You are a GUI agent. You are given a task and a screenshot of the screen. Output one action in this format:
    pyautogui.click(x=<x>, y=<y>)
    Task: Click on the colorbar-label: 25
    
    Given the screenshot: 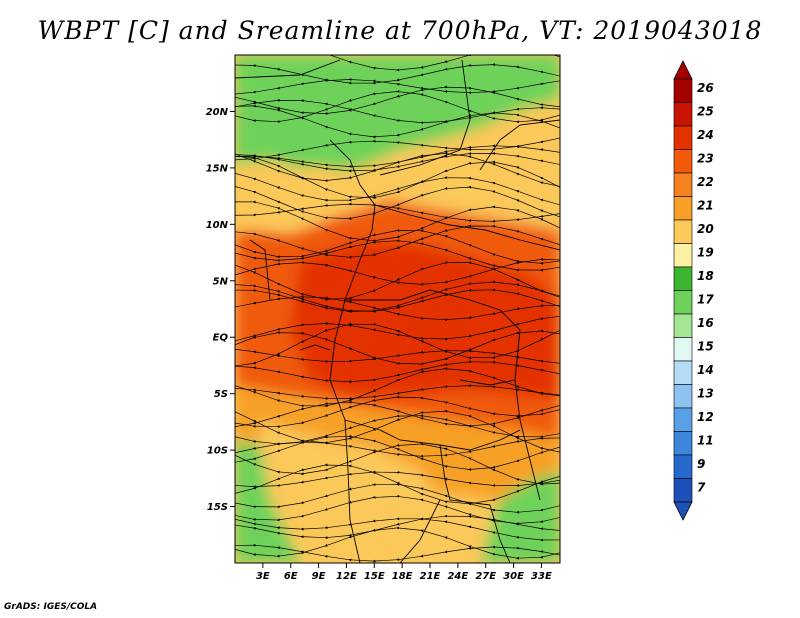 What is the action you would take?
    pyautogui.click(x=705, y=112)
    